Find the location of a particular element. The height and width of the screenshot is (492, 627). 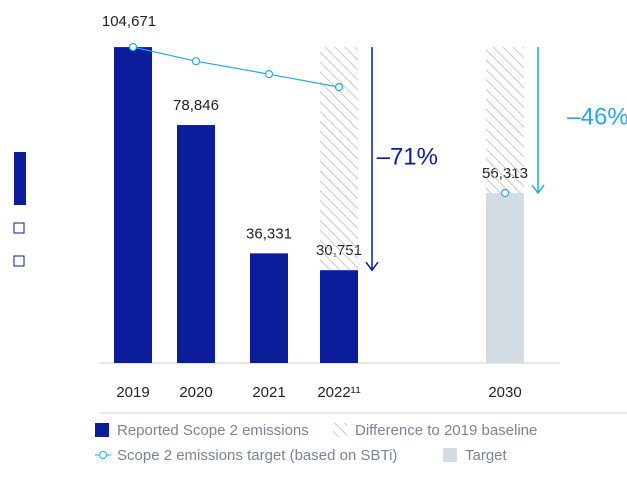

x-tick-label: 2019 is located at coordinates (132, 392).